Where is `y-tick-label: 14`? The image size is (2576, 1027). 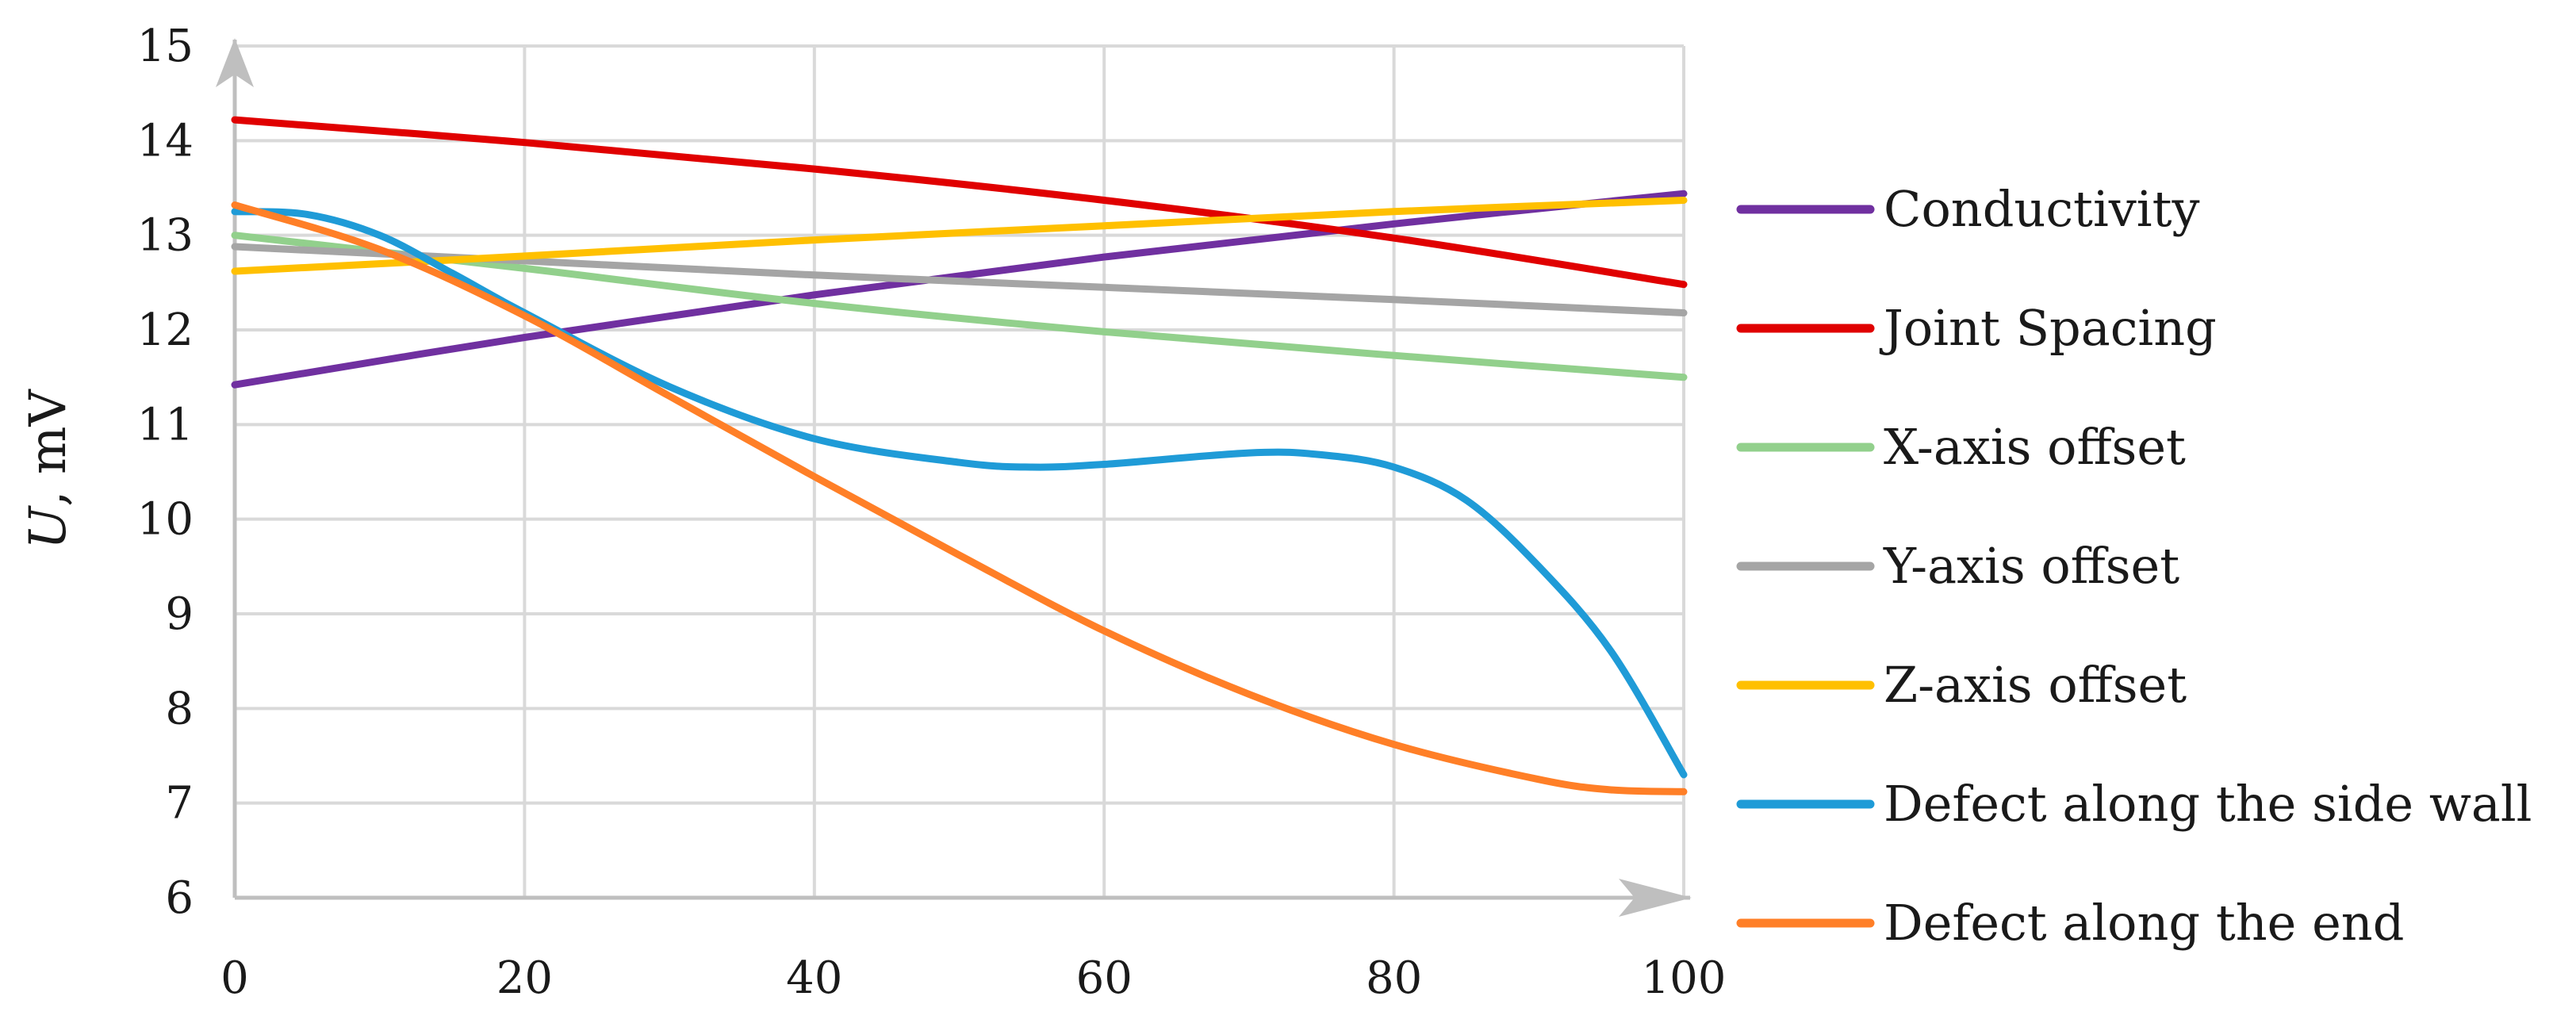
y-tick-label: 14 is located at coordinates (166, 141).